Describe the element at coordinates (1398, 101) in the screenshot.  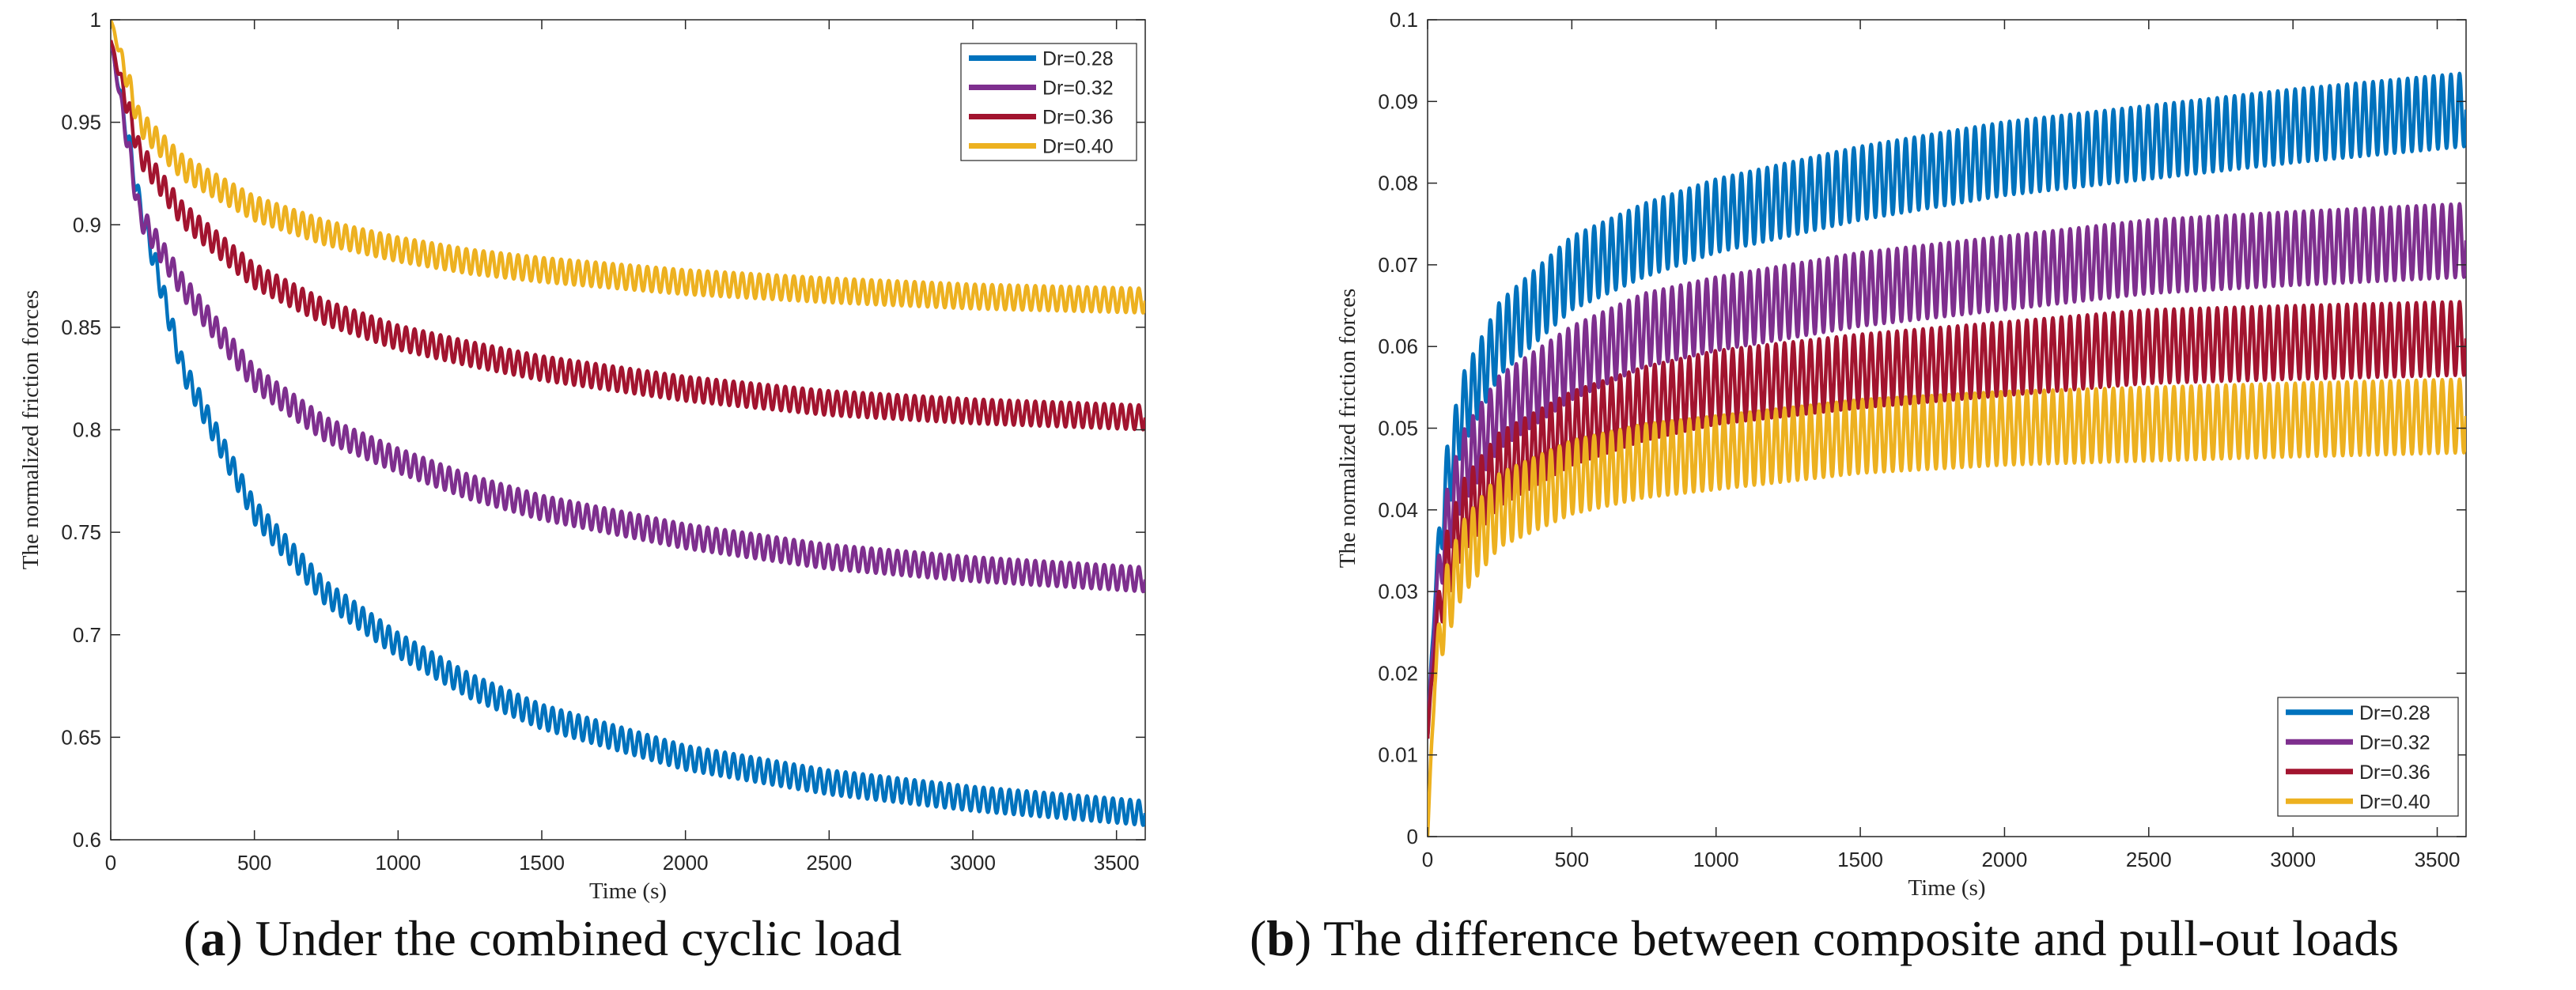
I see `y-tick-label: 0.09` at that location.